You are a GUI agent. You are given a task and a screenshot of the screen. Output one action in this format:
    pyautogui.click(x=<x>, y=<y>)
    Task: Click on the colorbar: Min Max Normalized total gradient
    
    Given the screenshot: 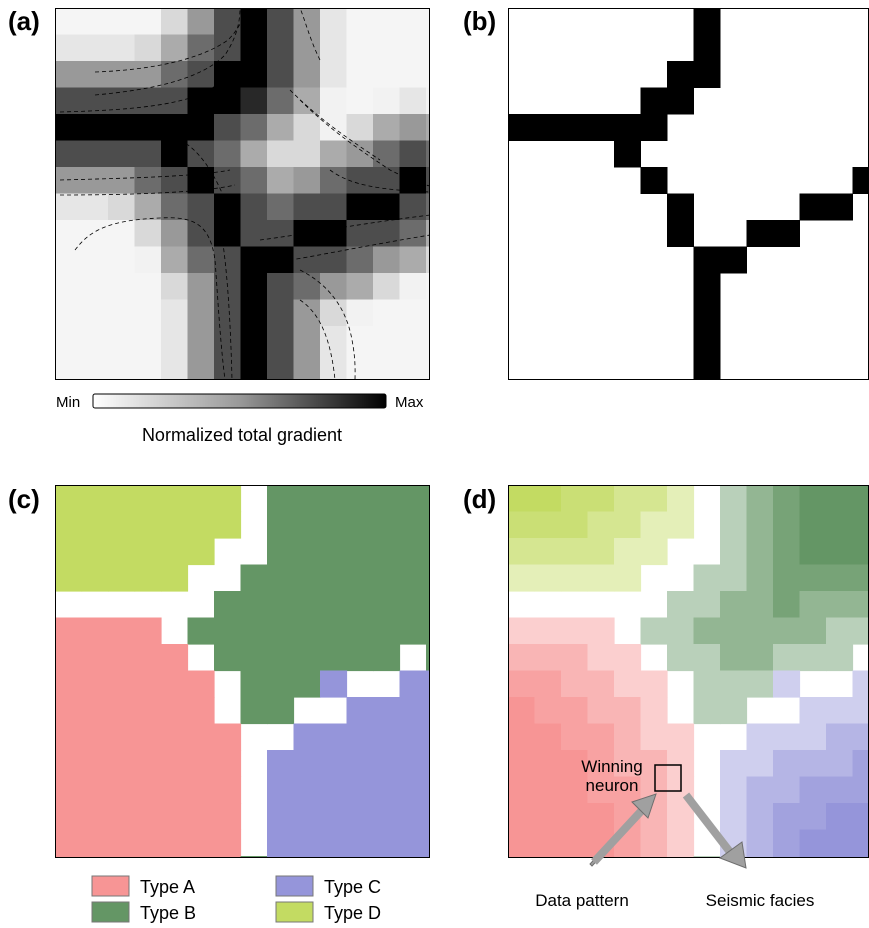 What is the action you would take?
    pyautogui.click(x=240, y=419)
    